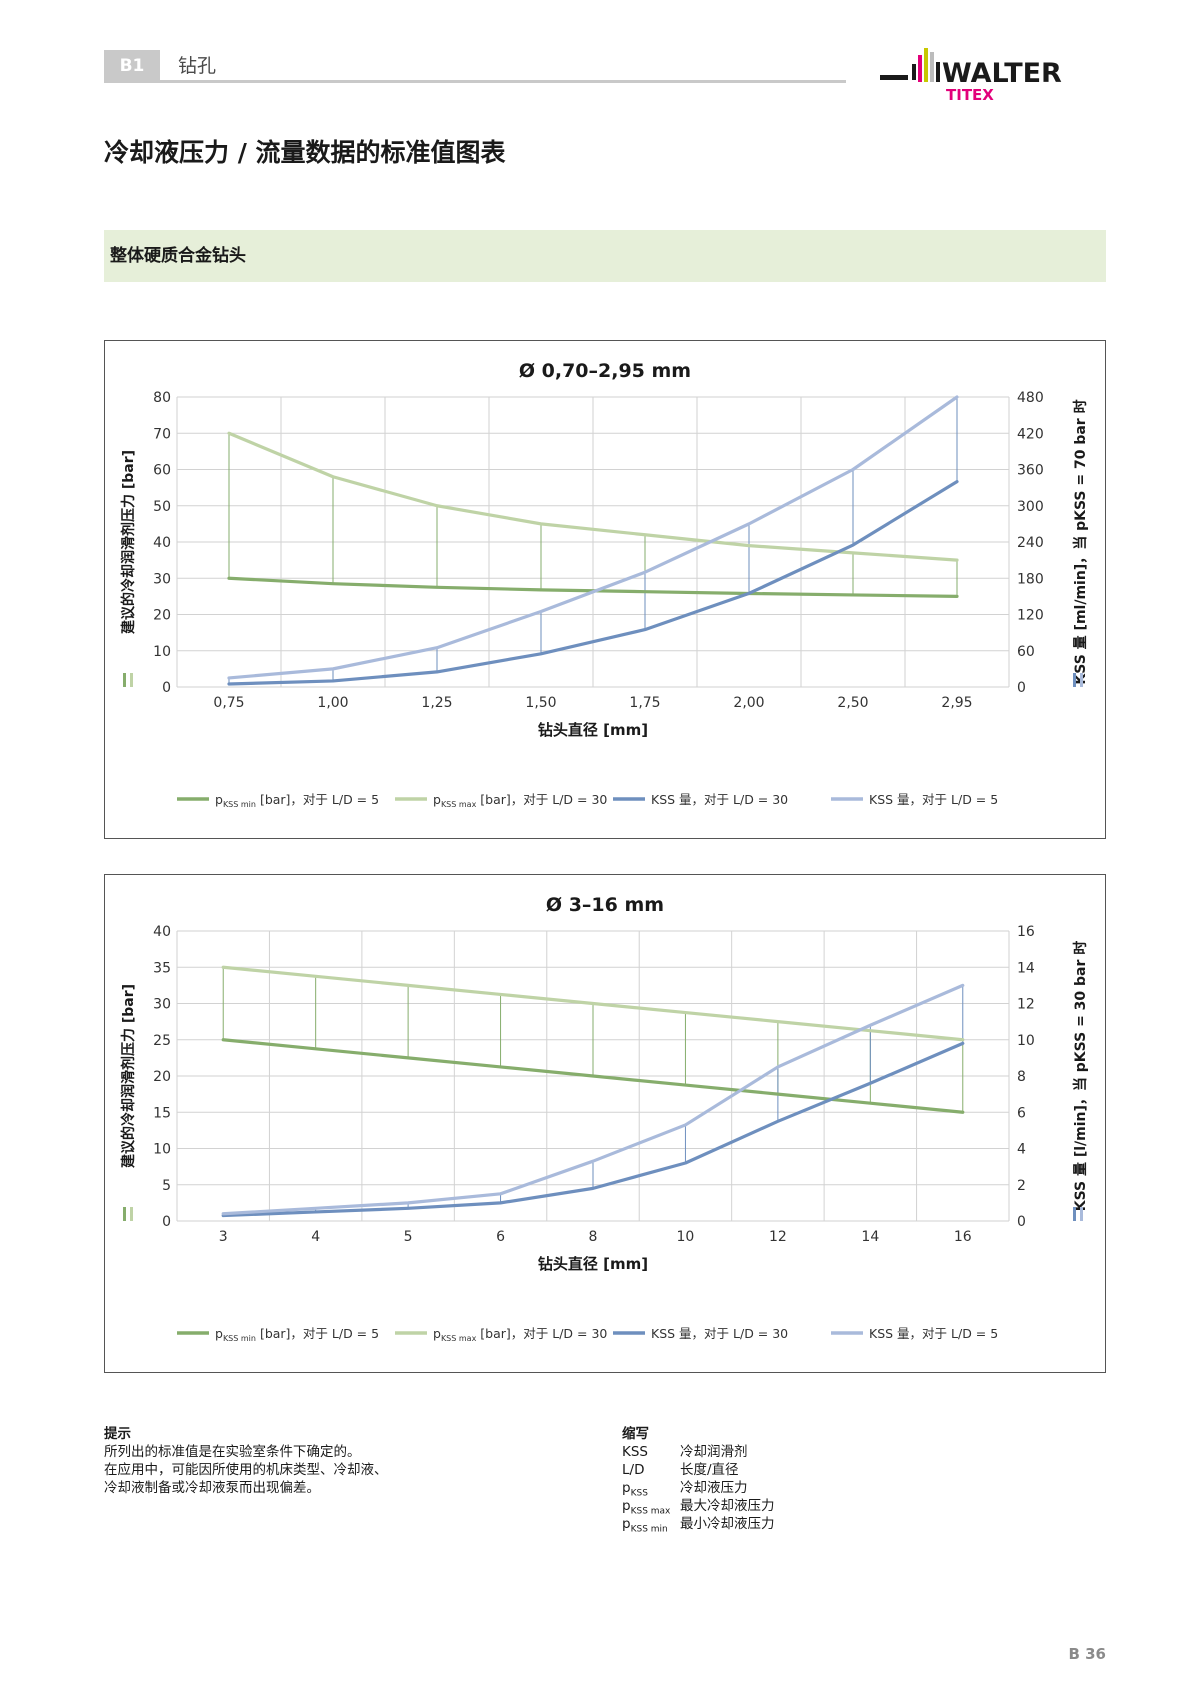  Describe the element at coordinates (1026, 968) in the screenshot. I see `y2-tick-label: 14` at that location.